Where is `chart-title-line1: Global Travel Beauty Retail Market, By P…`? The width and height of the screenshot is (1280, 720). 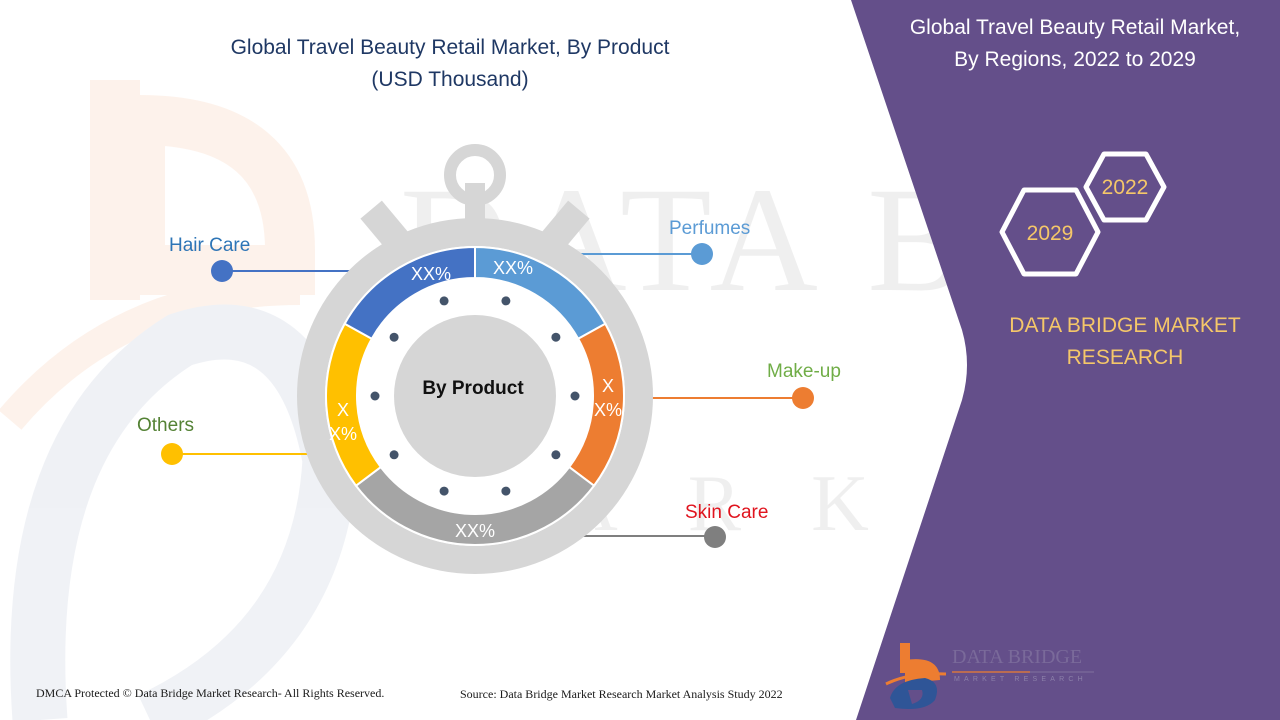 chart-title-line1: Global Travel Beauty Retail Market, By P… is located at coordinates (450, 47).